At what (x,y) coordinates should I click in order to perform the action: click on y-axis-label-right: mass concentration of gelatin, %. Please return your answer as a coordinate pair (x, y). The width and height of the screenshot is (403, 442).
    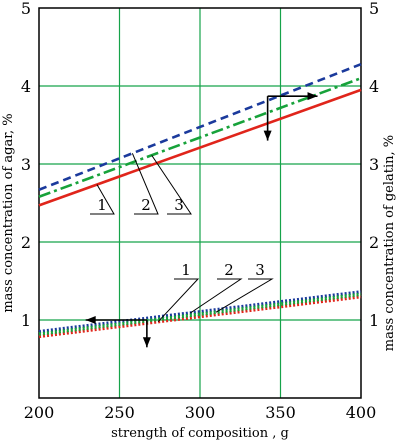
    Looking at the image, I should click on (389, 243).